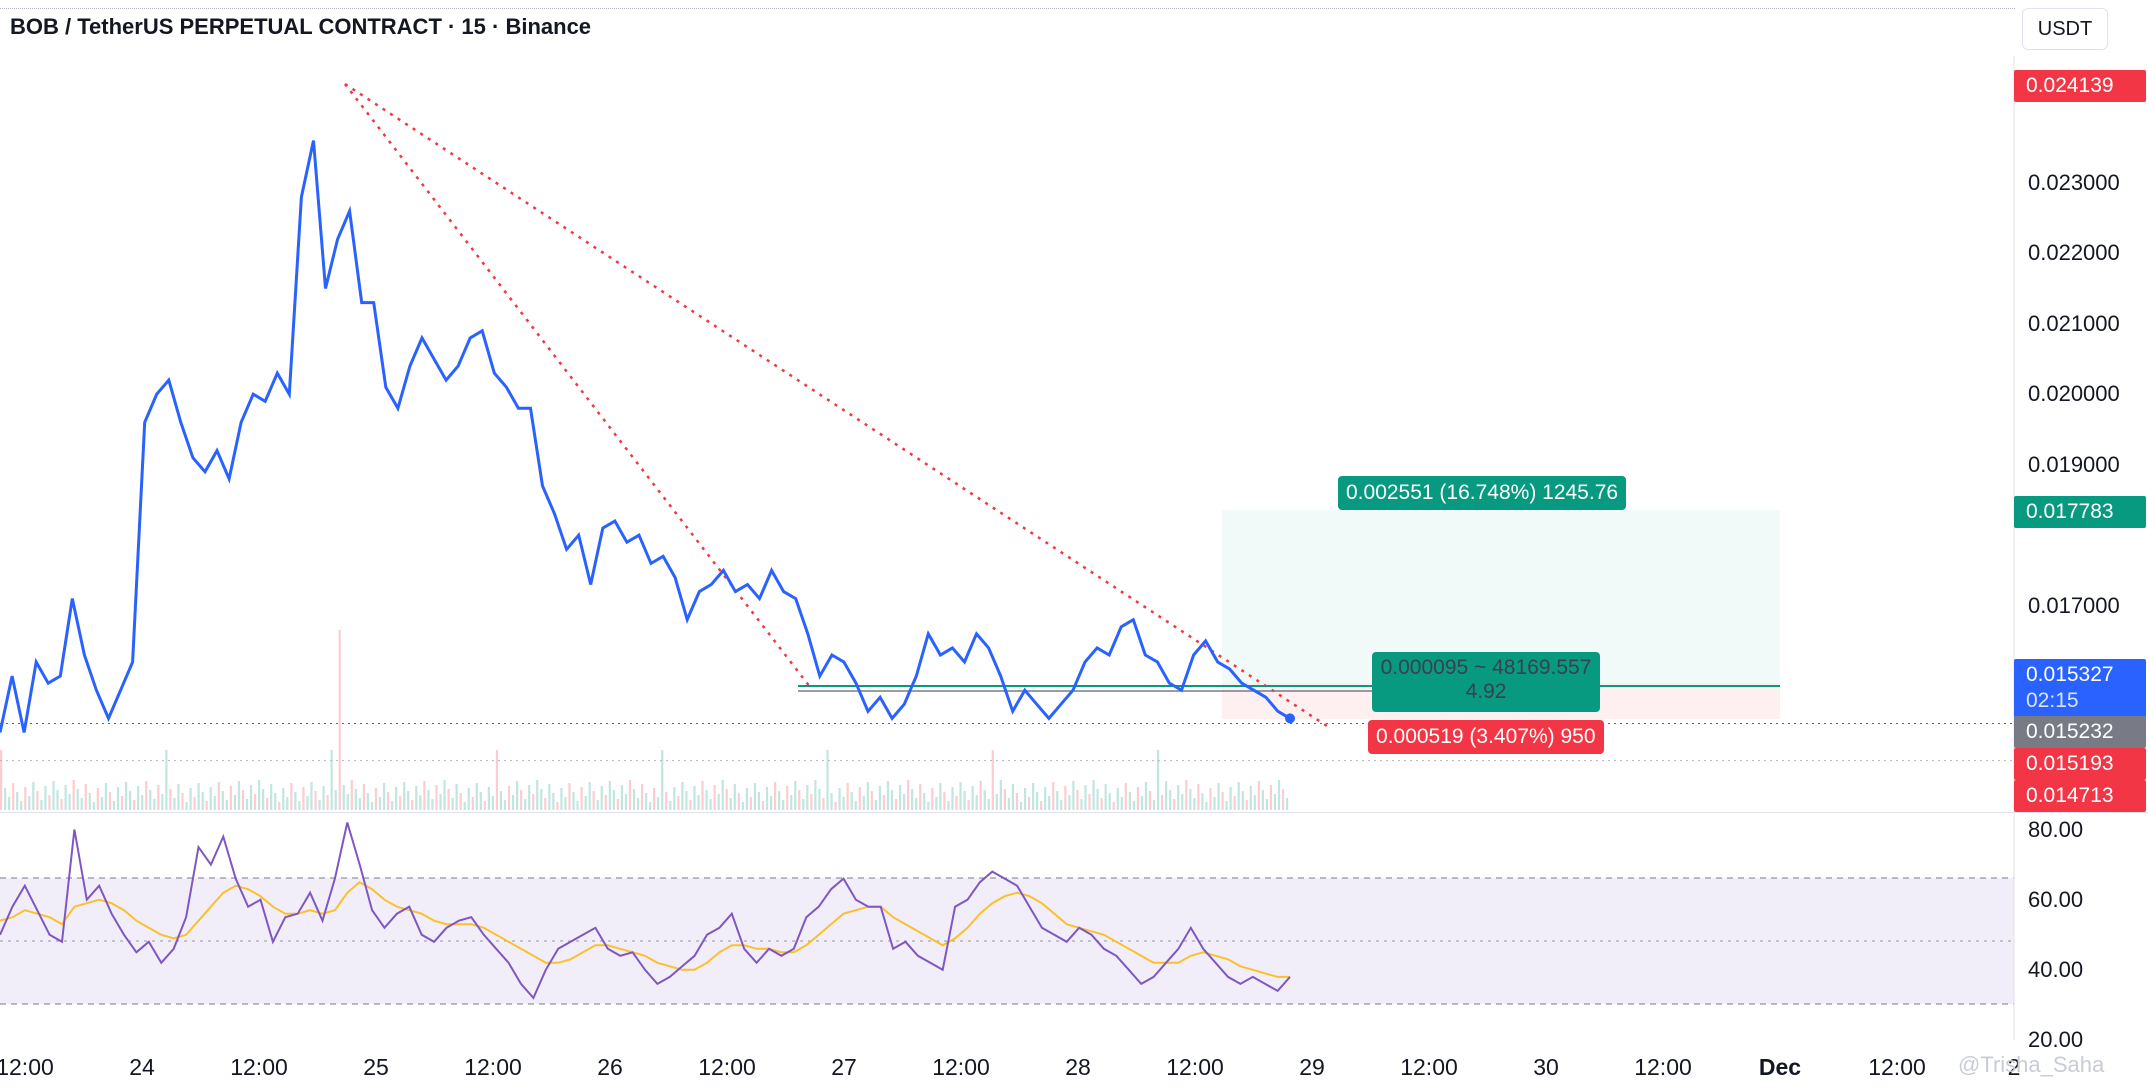  What do you see at coordinates (645, 929) in the screenshot?
I see `rsi-ma-line` at bounding box center [645, 929].